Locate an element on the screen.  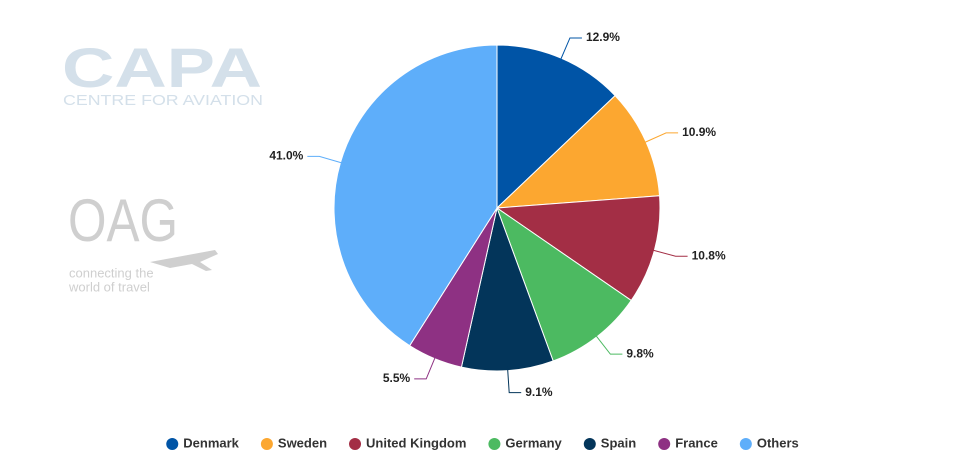
legend-label: Germany is located at coordinates (533, 442).